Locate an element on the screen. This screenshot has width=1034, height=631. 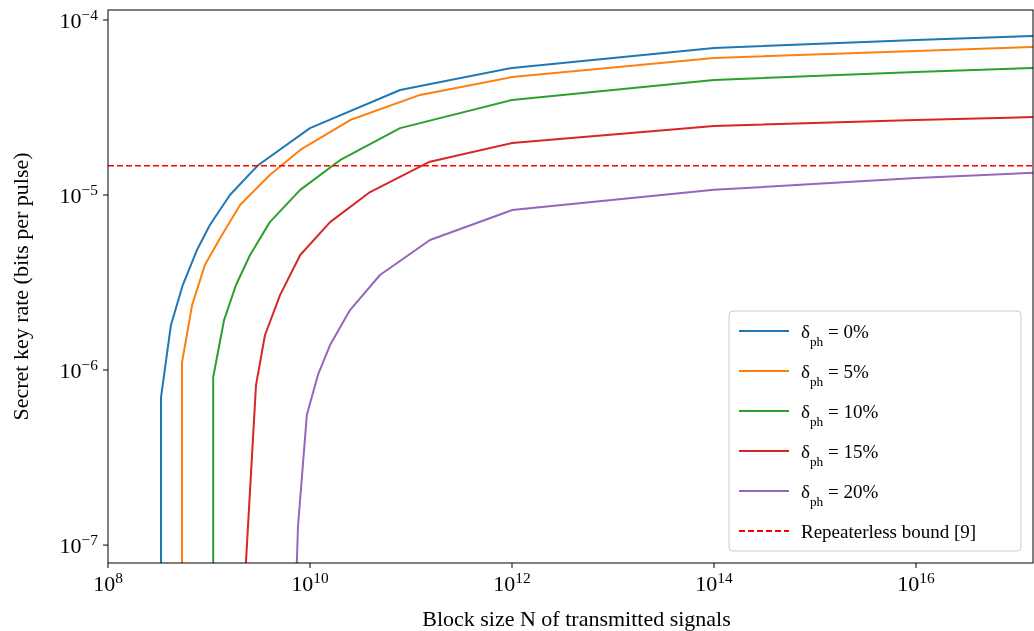
legend-label: δ$_{ph}$ = 0% is located at coordinates (835, 335).